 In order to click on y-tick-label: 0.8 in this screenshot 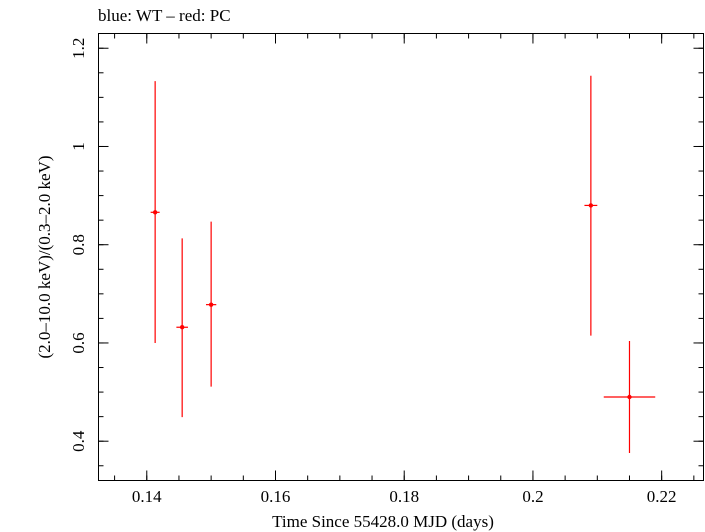, I will do `click(78, 244)`.